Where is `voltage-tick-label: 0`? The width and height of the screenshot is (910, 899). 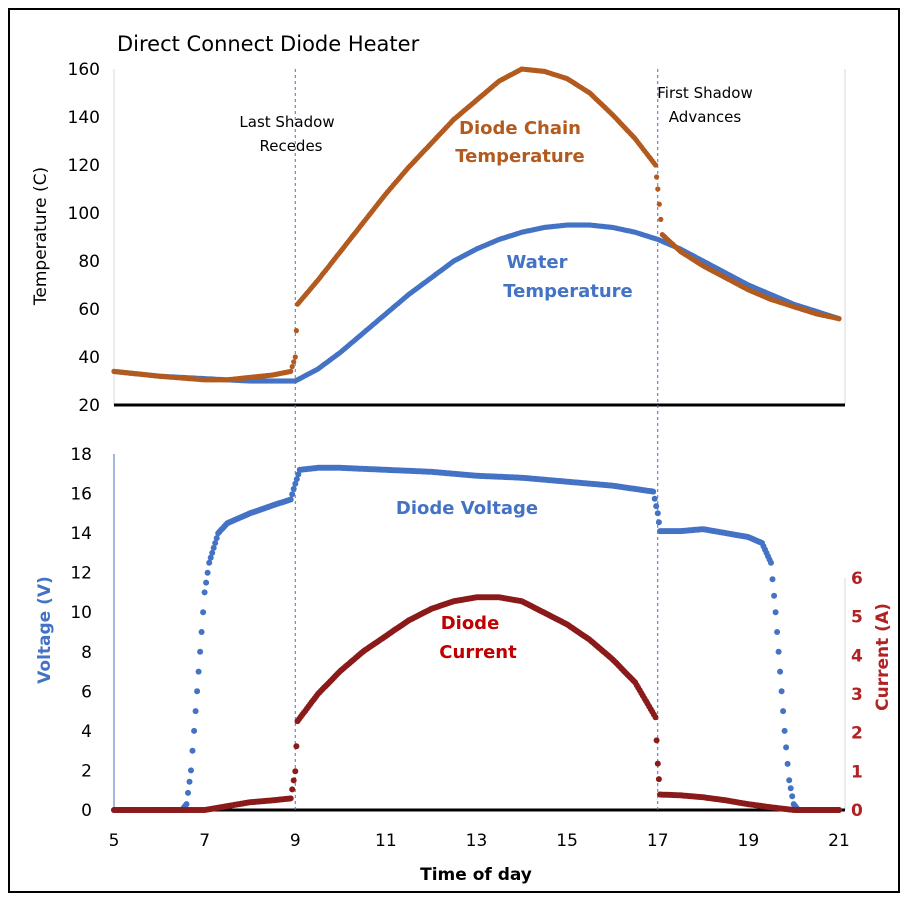
voltage-tick-label: 0 is located at coordinates (86, 811).